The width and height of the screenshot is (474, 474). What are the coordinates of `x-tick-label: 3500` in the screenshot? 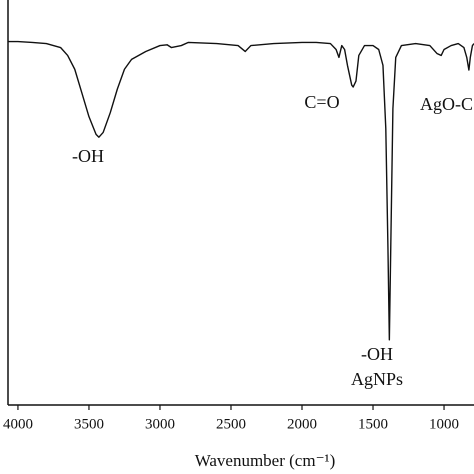 It's located at (89, 424).